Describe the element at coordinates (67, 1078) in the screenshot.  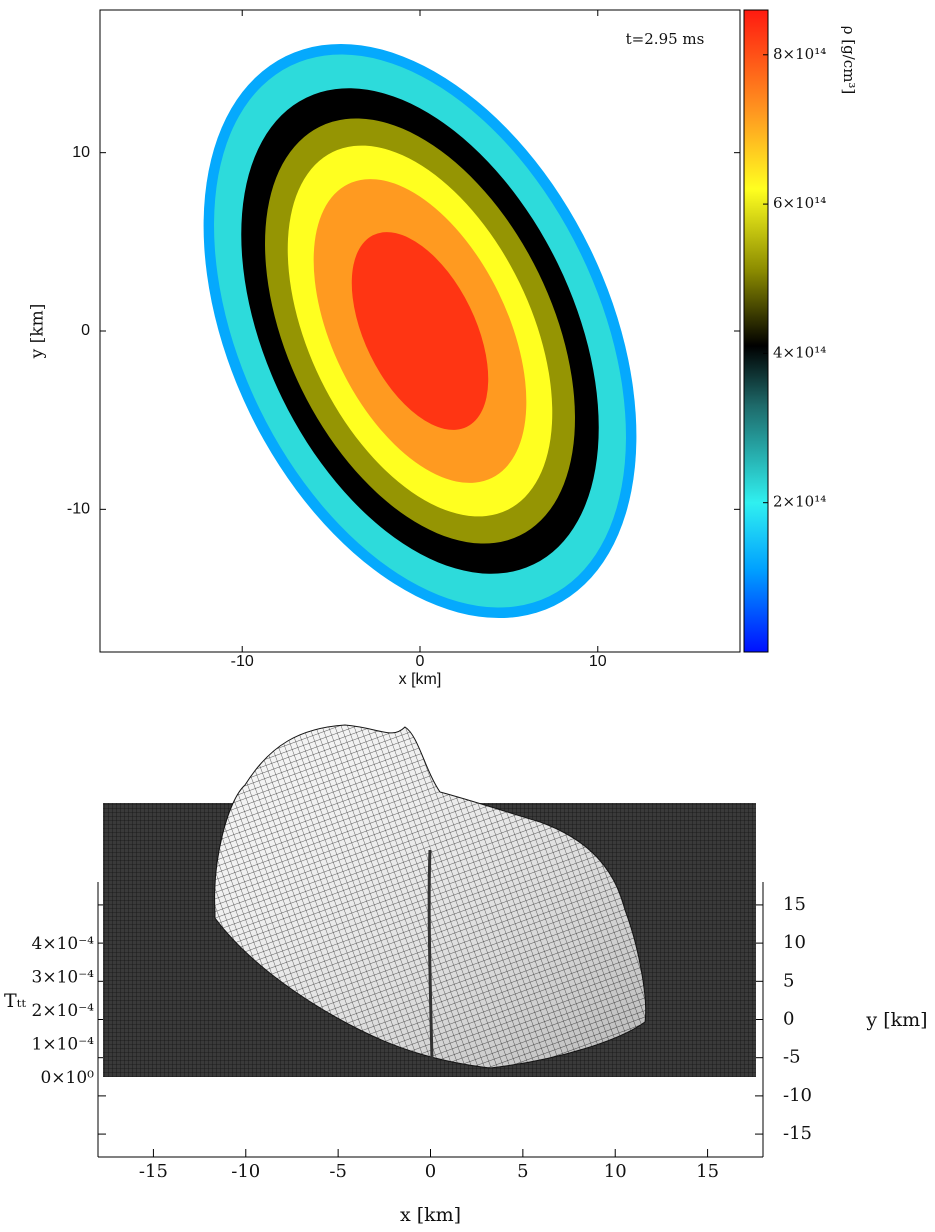
I see `z-tick-label: 0×10⁰` at that location.